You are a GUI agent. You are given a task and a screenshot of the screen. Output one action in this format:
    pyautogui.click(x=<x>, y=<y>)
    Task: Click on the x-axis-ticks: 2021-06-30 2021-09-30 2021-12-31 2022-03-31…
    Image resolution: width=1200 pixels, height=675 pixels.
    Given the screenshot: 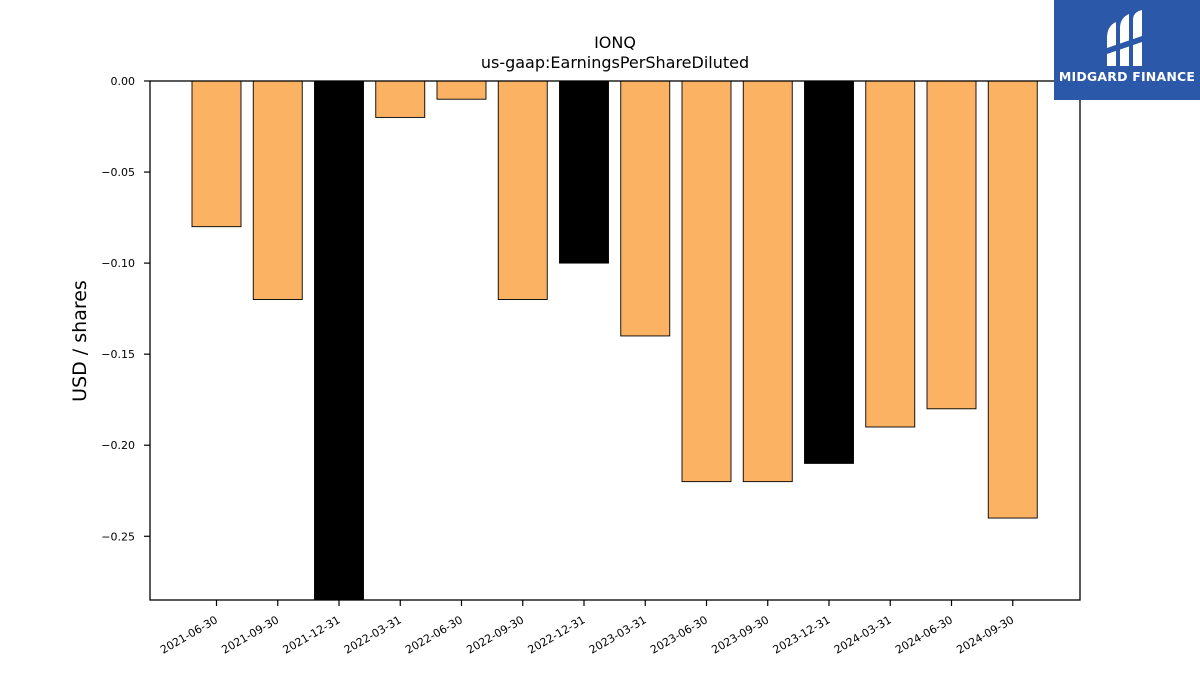 What is the action you would take?
    pyautogui.click(x=587, y=628)
    